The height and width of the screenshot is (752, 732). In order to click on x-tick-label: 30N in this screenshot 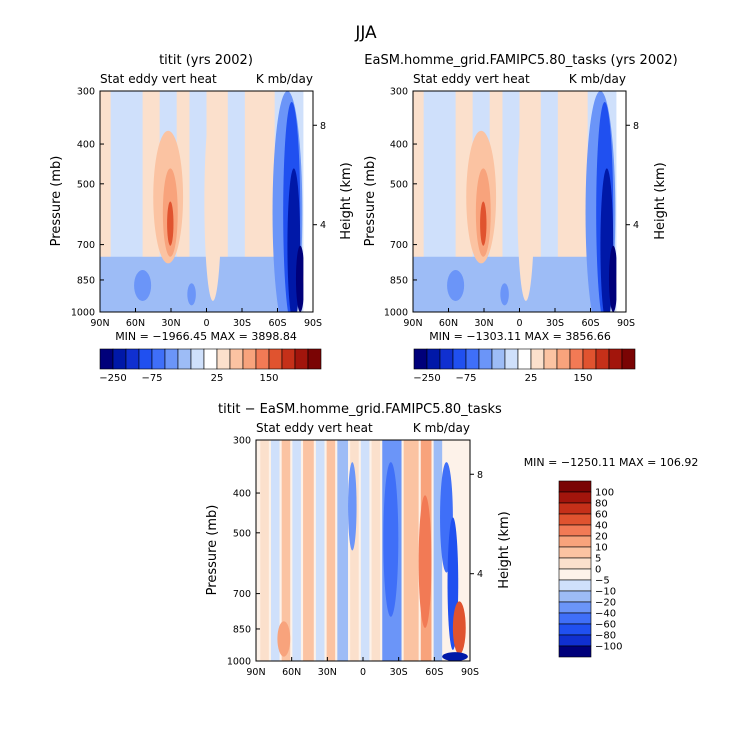, I will do `click(170, 323)`.